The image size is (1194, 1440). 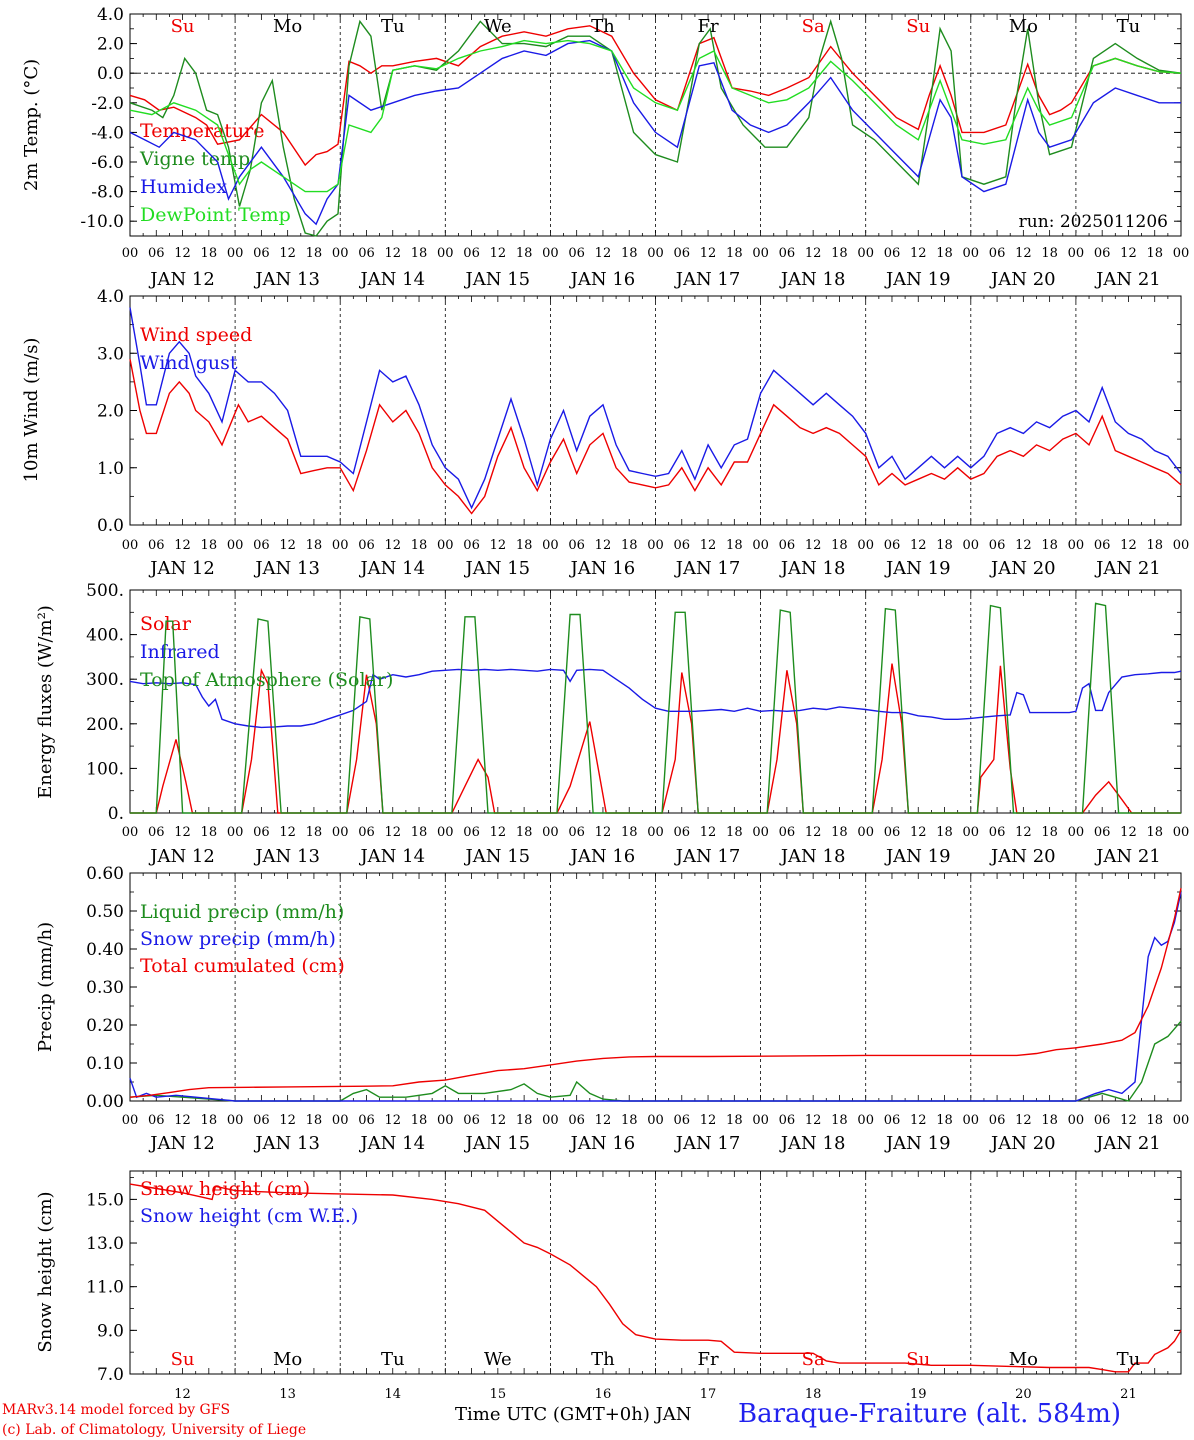 I want to click on weekday-label: Th, so click(x=603, y=1359).